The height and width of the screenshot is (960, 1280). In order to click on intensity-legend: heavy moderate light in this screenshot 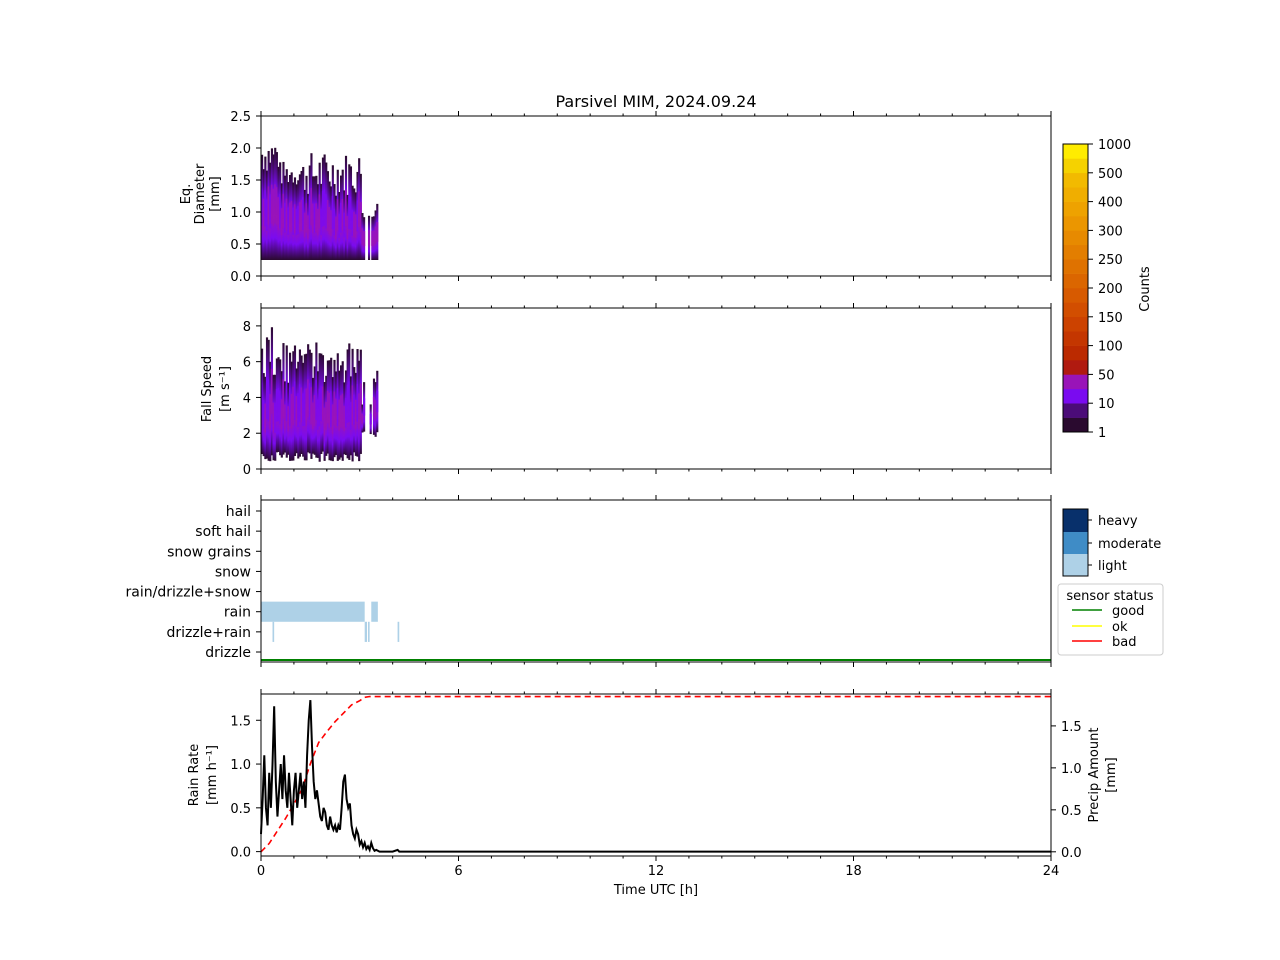, I will do `click(1111, 542)`.